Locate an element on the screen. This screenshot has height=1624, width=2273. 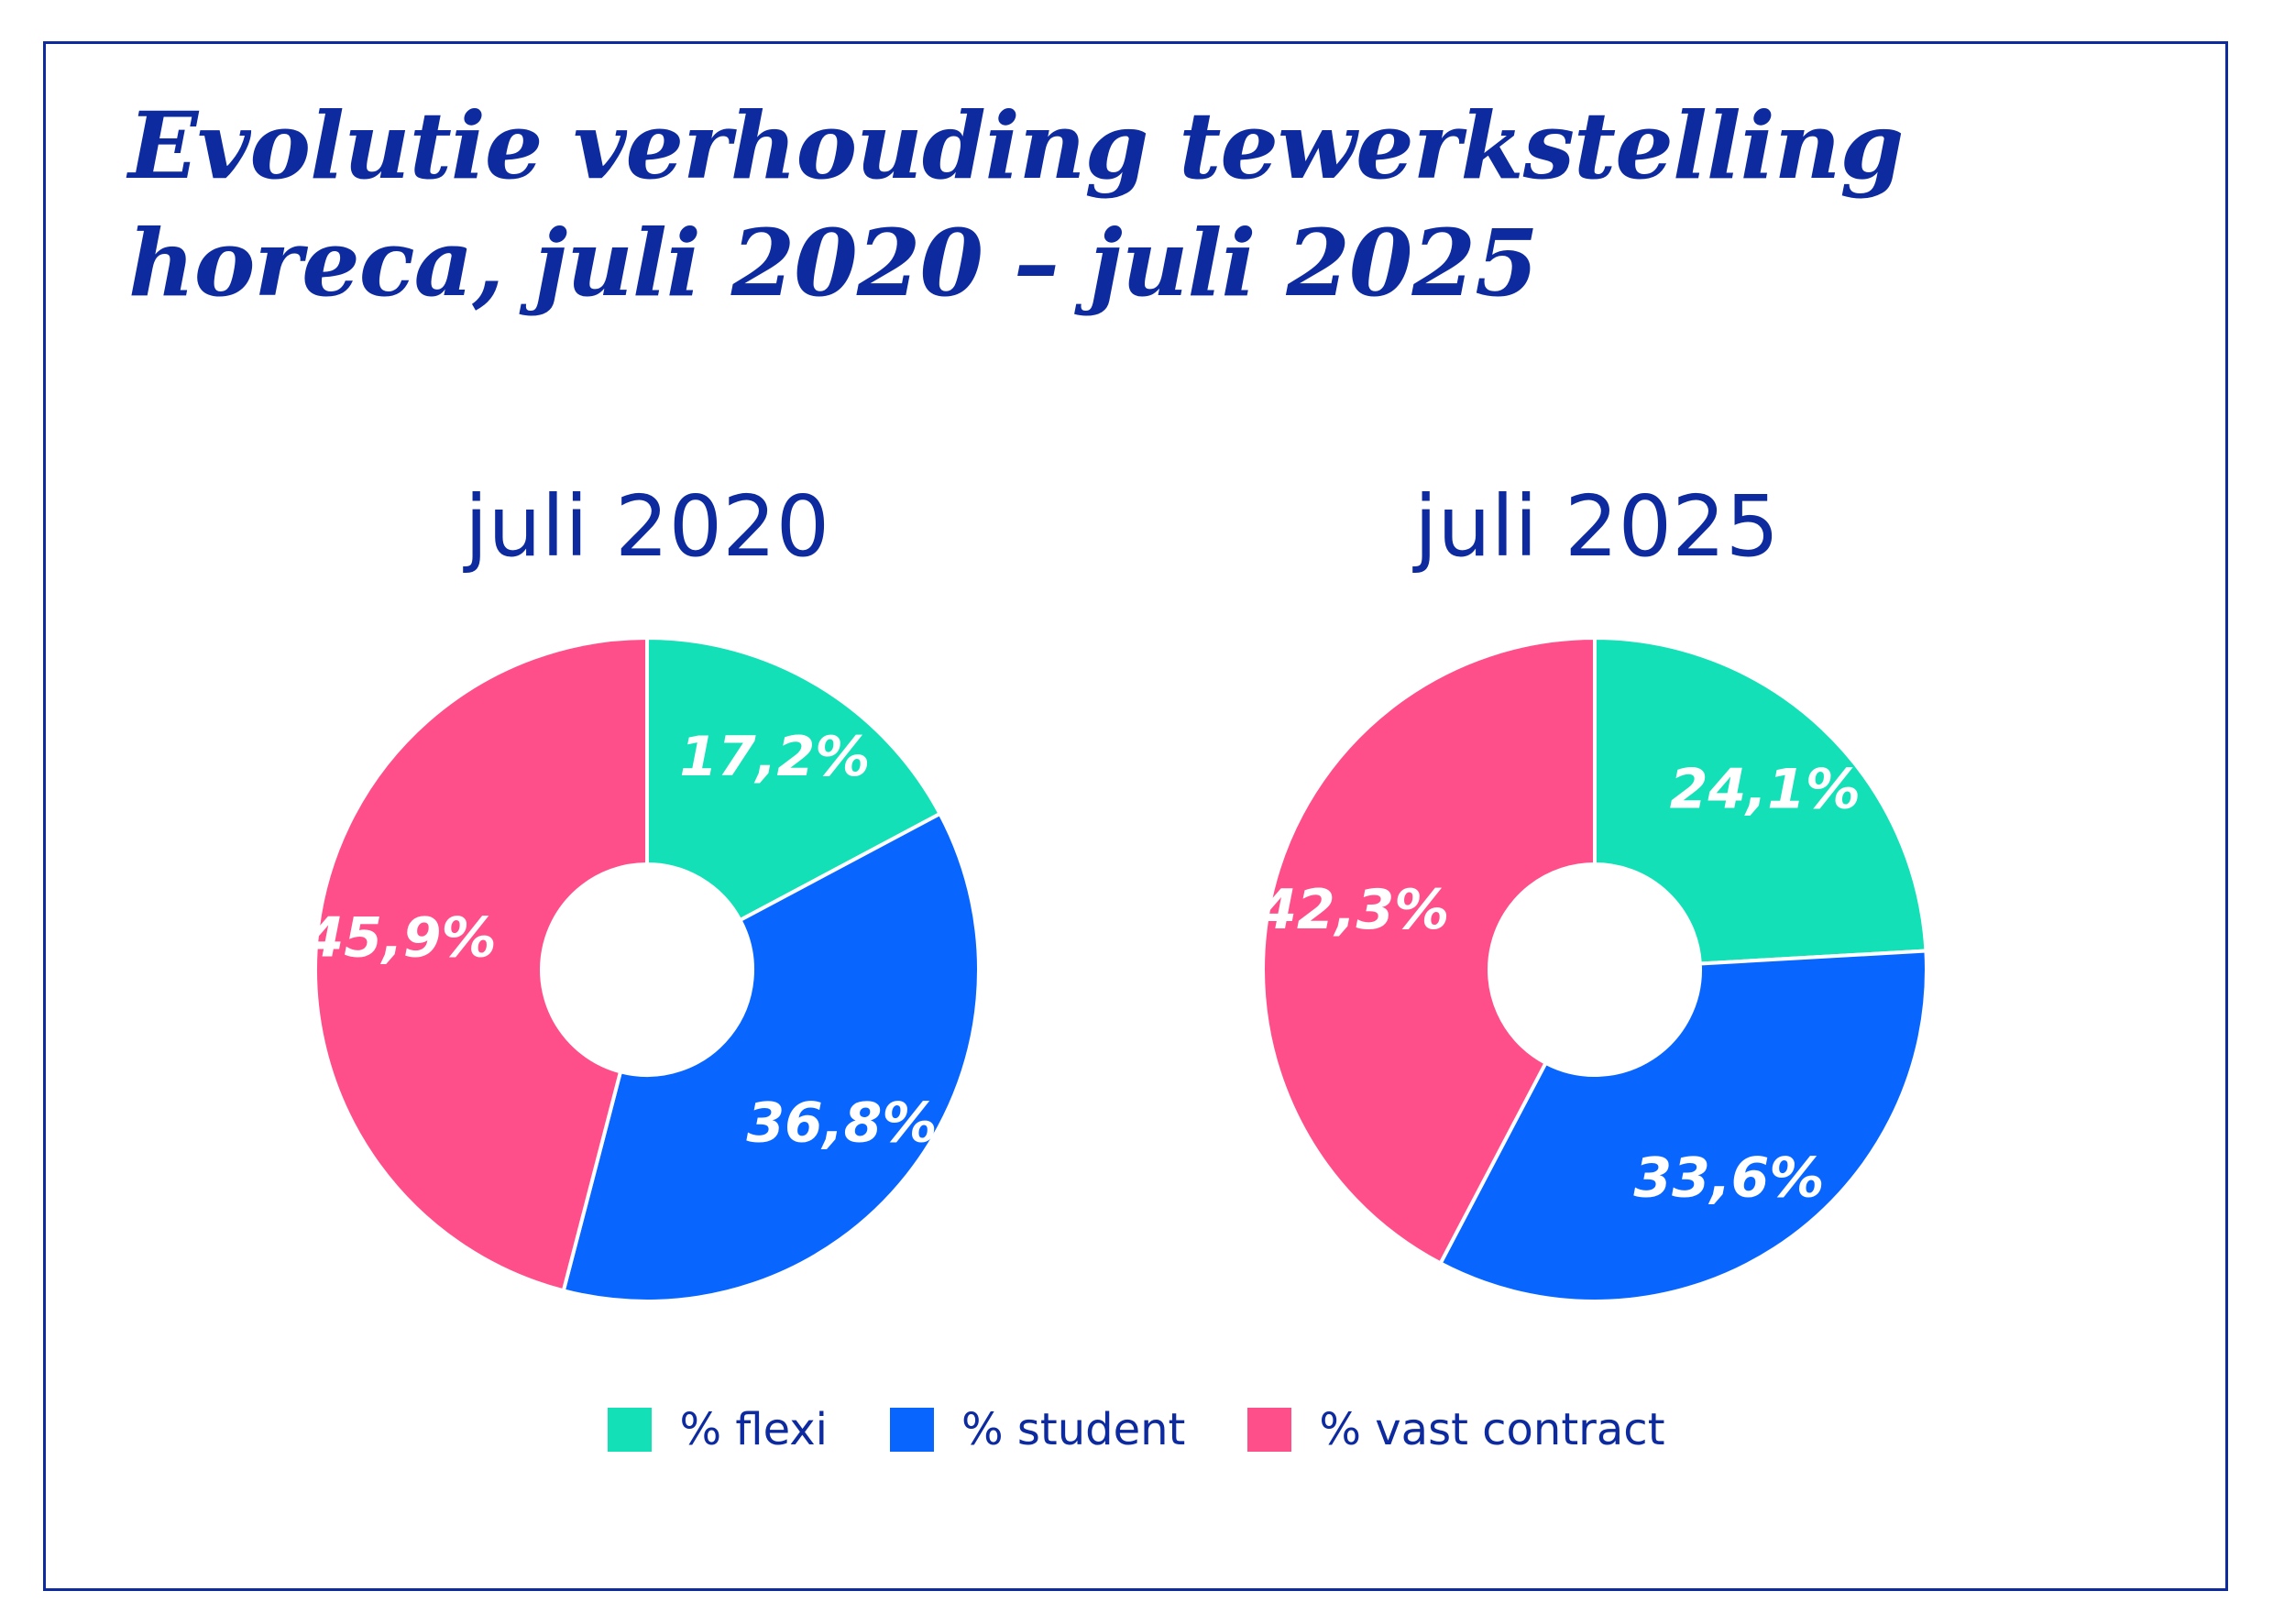
legend-item-student: % student is located at coordinates (1037, 1429).